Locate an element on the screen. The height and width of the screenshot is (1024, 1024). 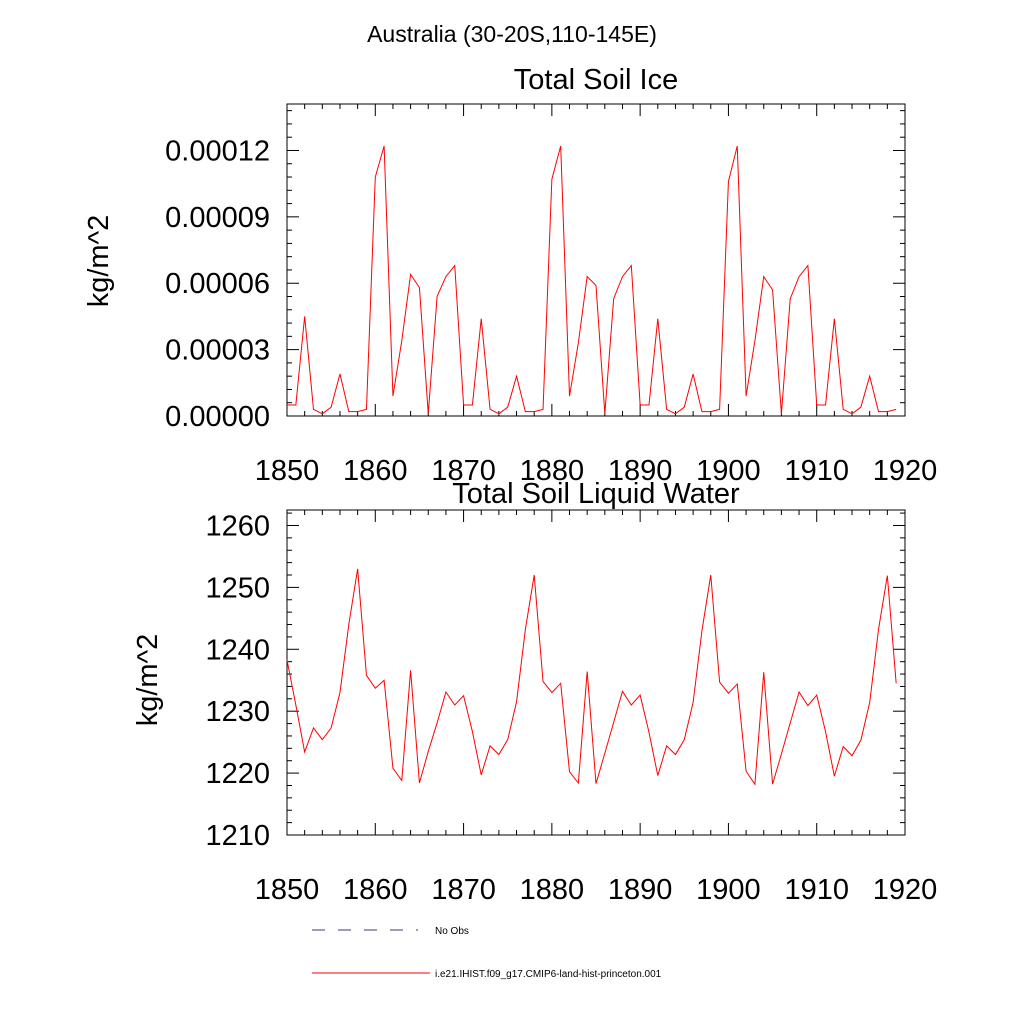
series-line is located at coordinates (591, 677).